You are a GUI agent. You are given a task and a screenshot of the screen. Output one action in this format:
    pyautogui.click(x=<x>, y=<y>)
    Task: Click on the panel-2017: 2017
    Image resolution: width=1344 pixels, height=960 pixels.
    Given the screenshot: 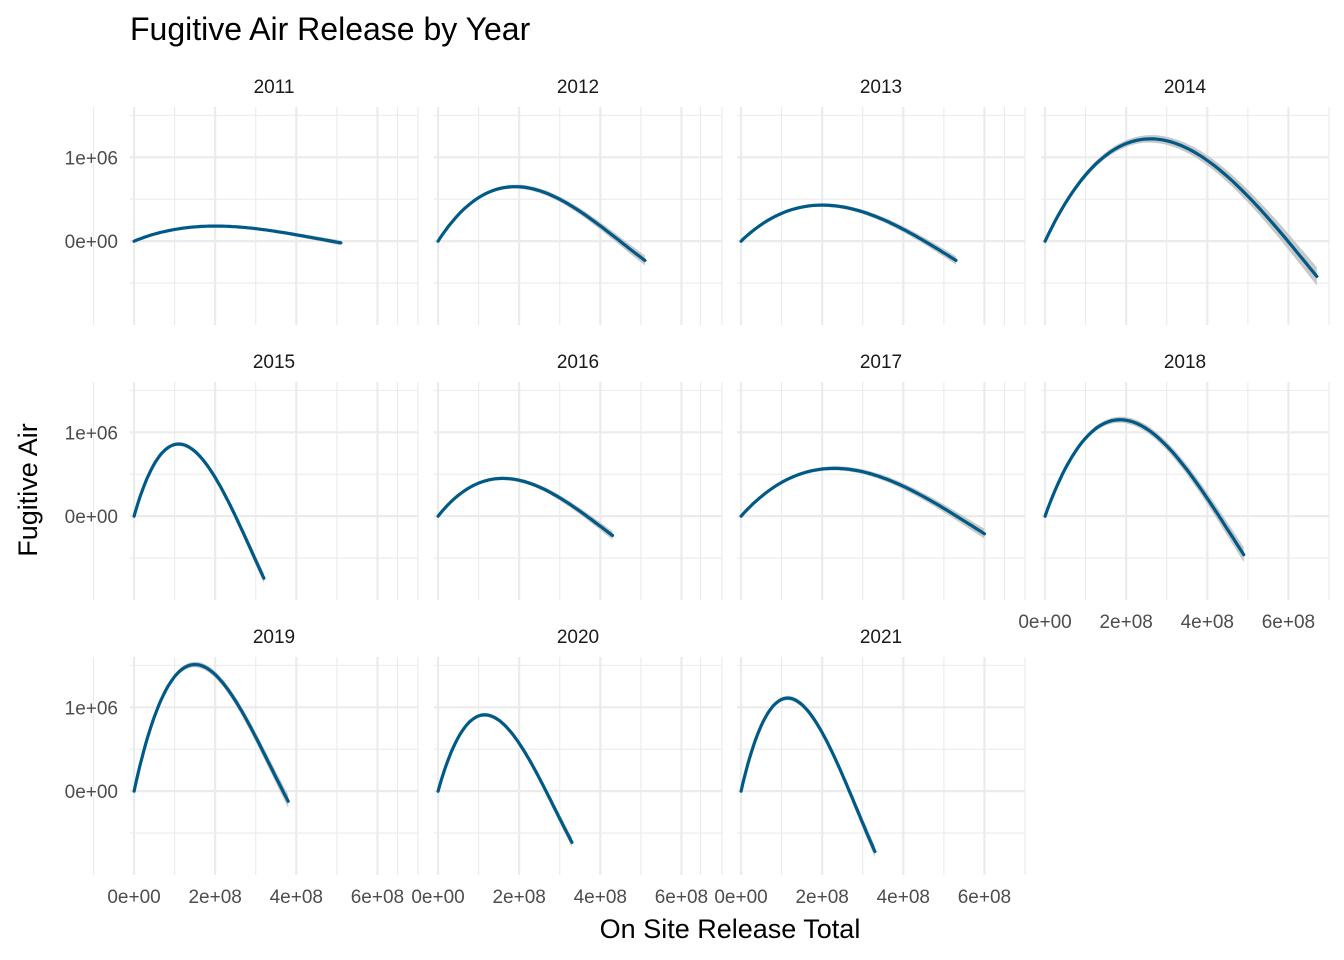 What is the action you would take?
    pyautogui.click(x=862, y=476)
    